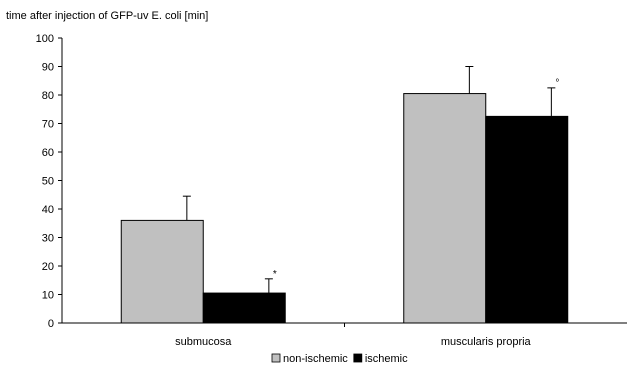  Describe the element at coordinates (353, 335) in the screenshot. I see `category-labels: submucosa muscularis propria` at that location.